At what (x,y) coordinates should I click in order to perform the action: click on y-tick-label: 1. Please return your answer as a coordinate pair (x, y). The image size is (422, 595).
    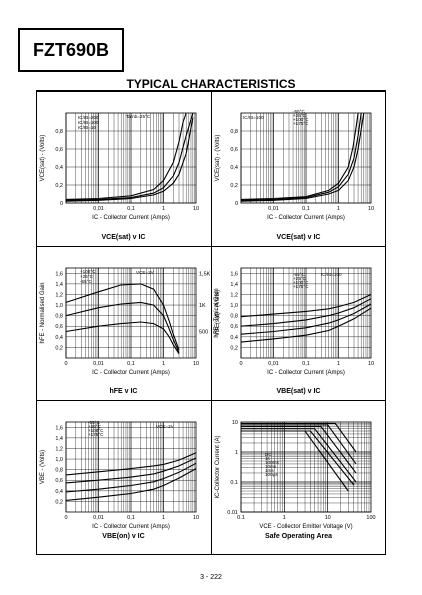
    Looking at the image, I should click on (236, 453).